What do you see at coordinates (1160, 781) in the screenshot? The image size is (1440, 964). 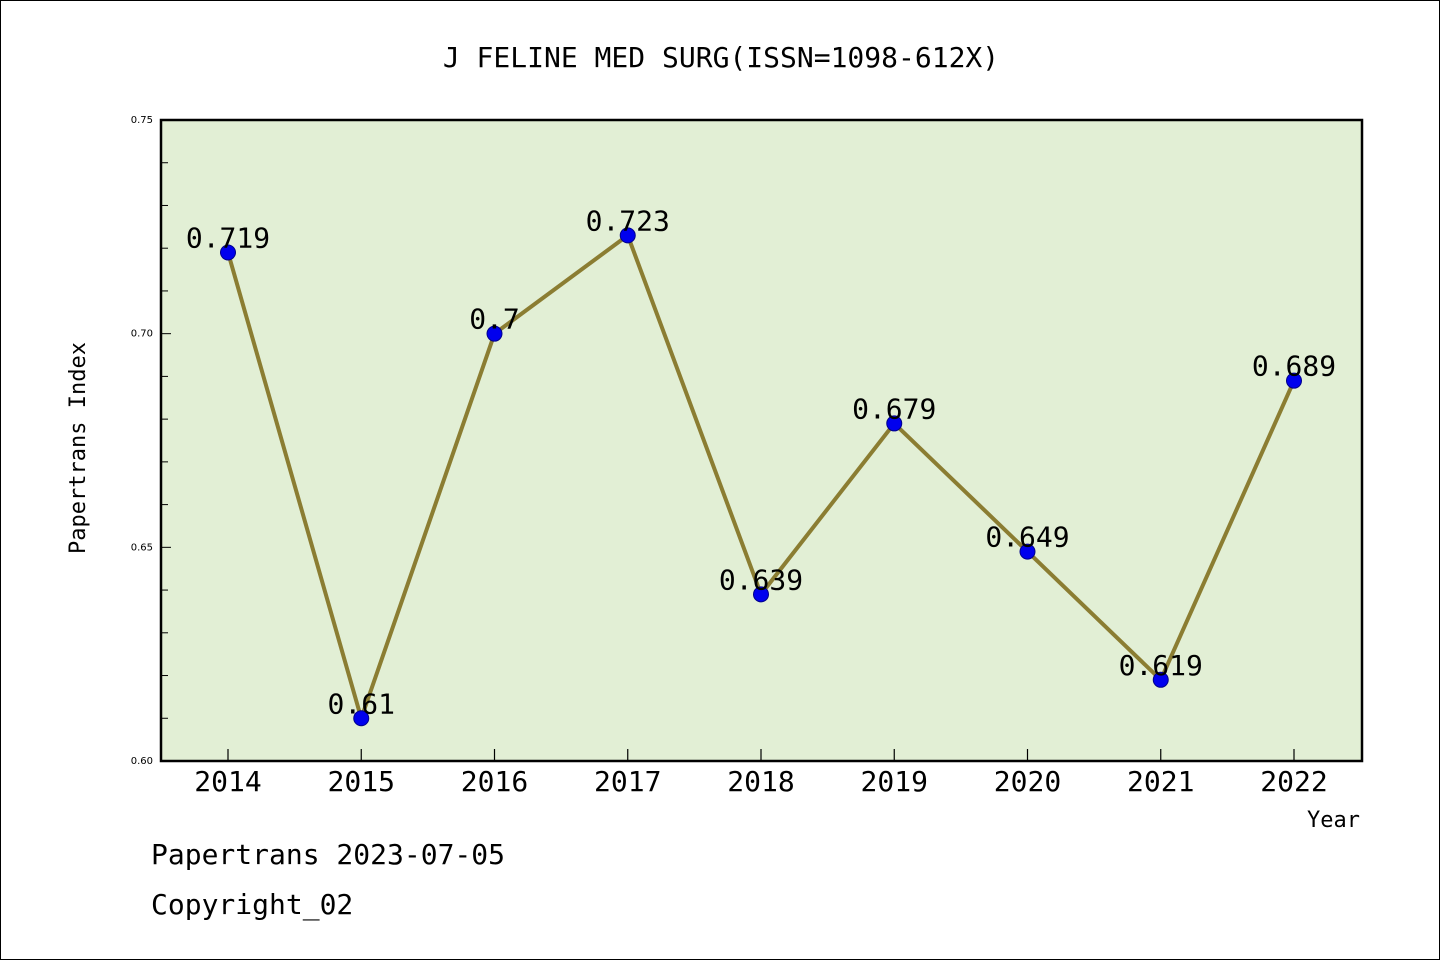 I see `x-tick-label: 2021` at bounding box center [1160, 781].